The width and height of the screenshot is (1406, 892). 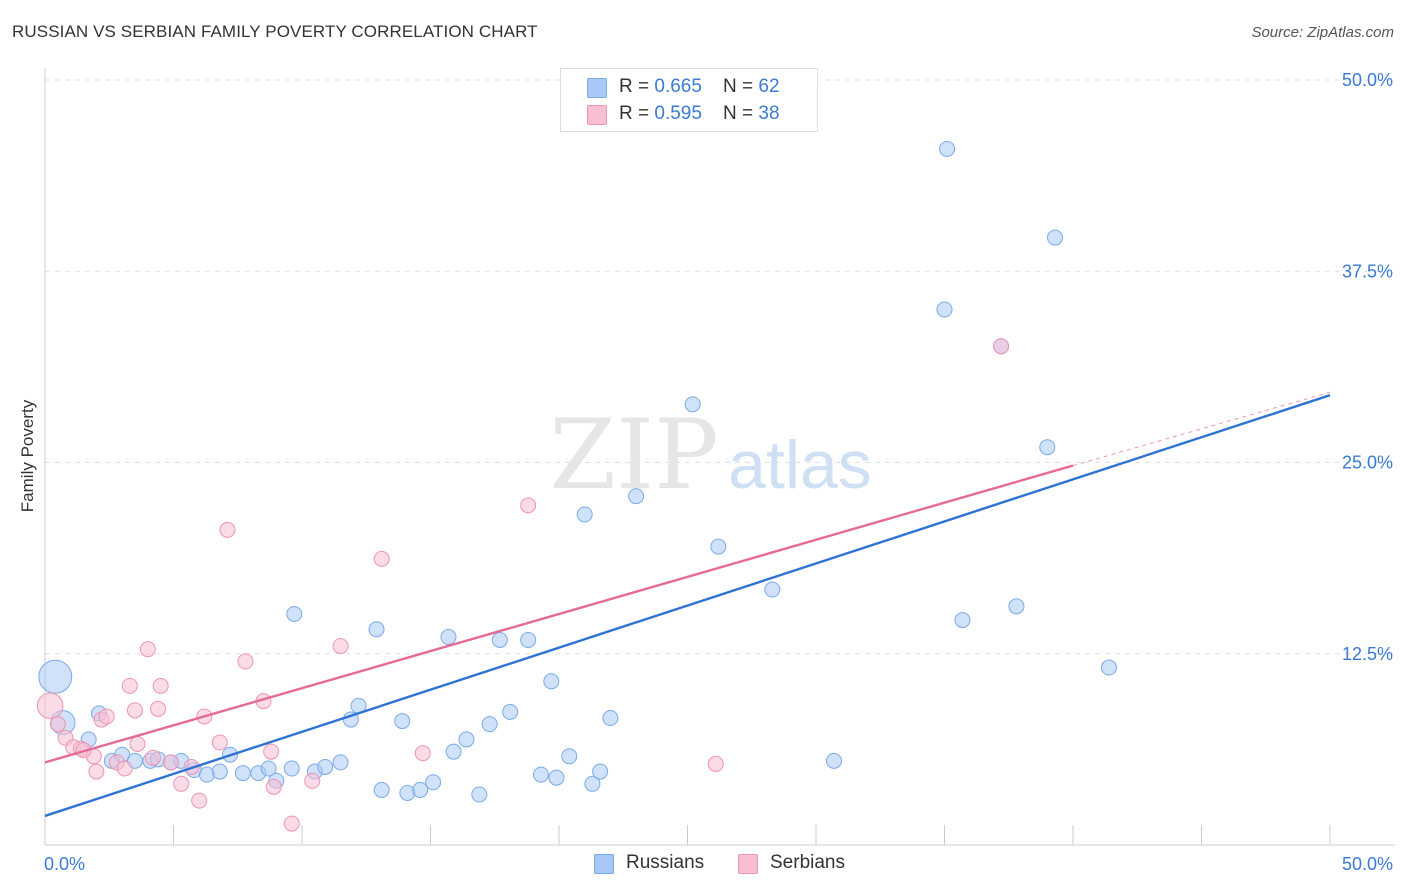 I want to click on legend-r-value: 0.665, so click(x=678, y=86).